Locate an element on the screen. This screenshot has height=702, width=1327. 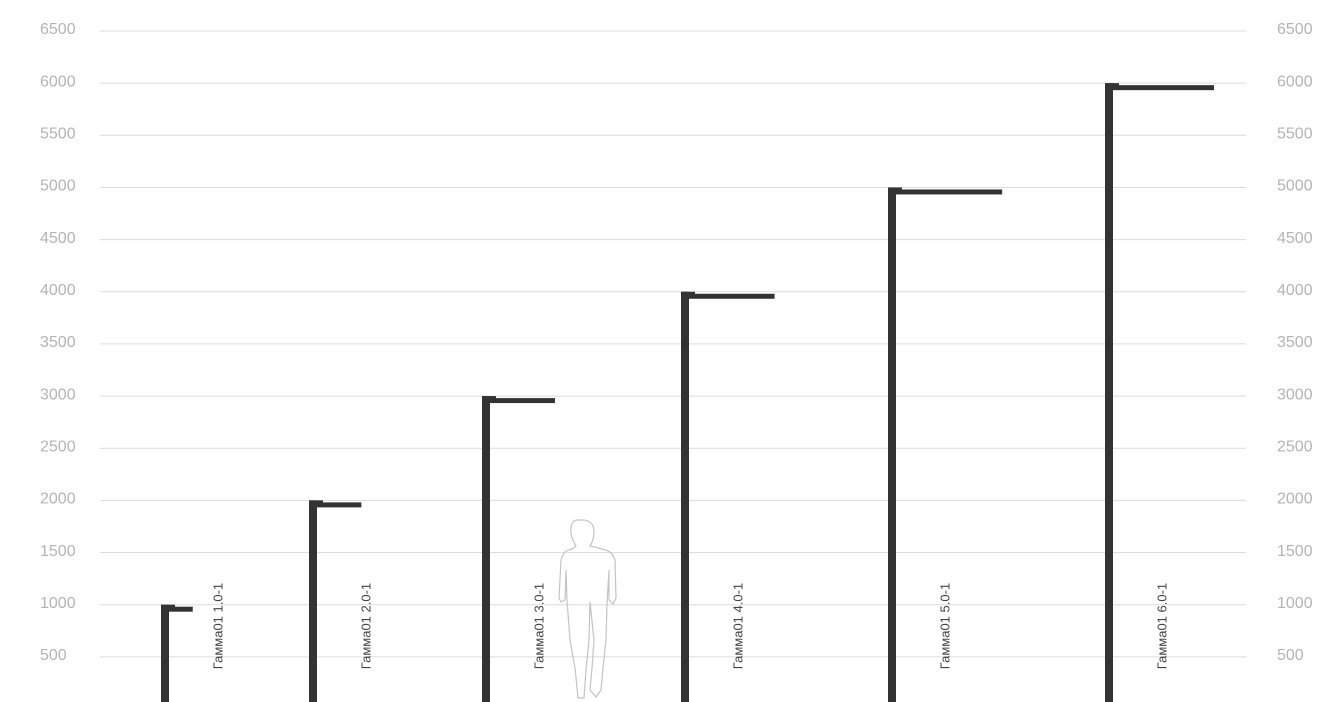
y-tick-left-5500: 5500 is located at coordinates (58, 134).